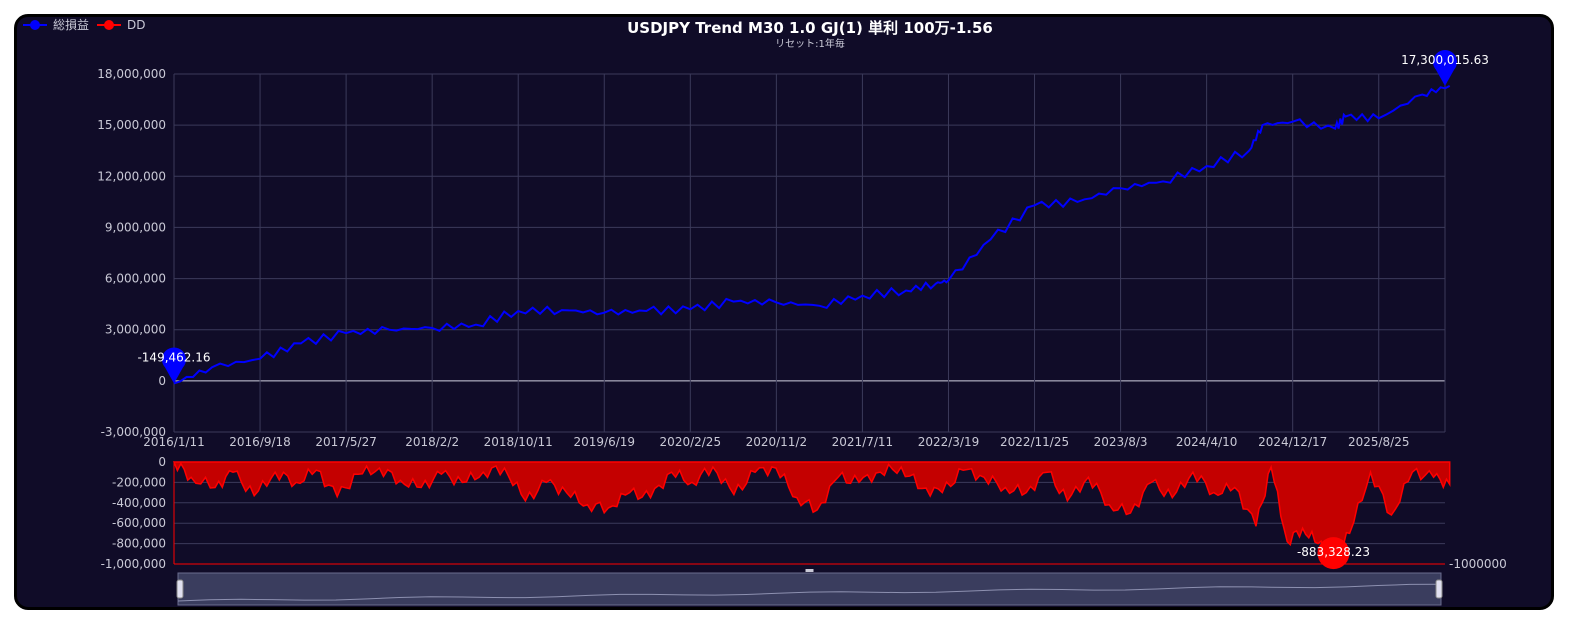  What do you see at coordinates (691, 442) in the screenshot?
I see `x-tick-label: 2020/2/25` at bounding box center [691, 442].